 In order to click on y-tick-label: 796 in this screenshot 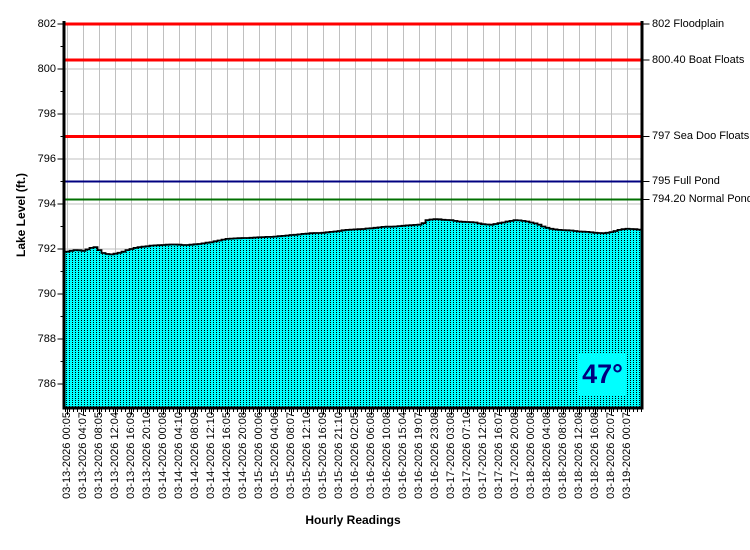, I will do `click(46, 158)`.